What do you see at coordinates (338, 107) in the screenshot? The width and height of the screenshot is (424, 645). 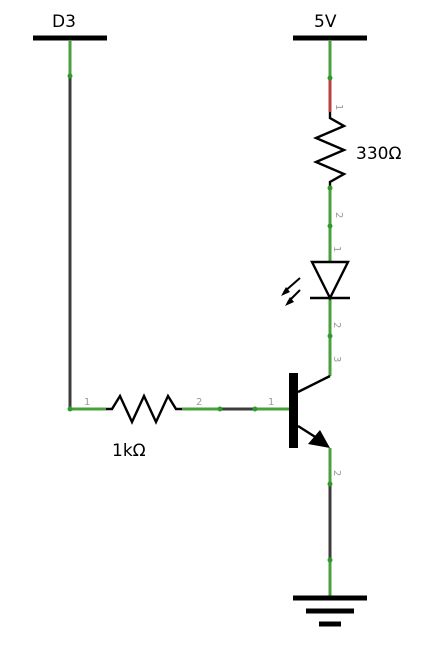 I see `resistor-330-pin1: 1` at bounding box center [338, 107].